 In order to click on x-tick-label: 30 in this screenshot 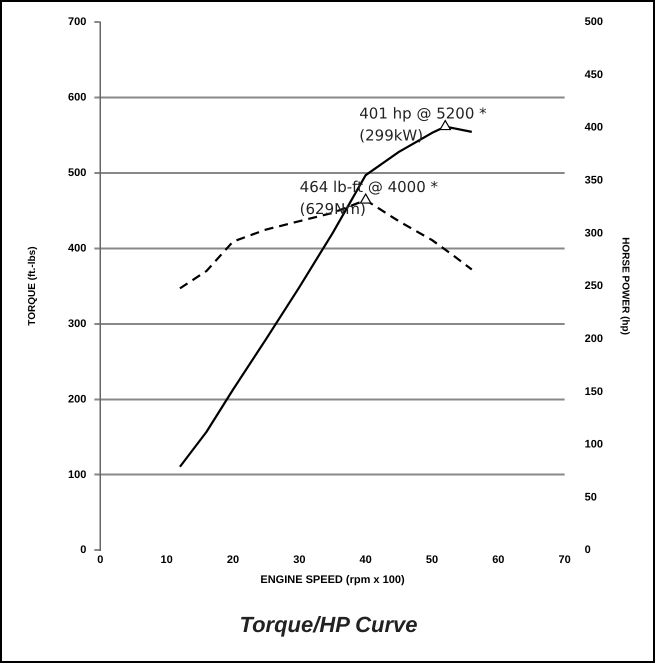, I will do `click(299, 560)`.